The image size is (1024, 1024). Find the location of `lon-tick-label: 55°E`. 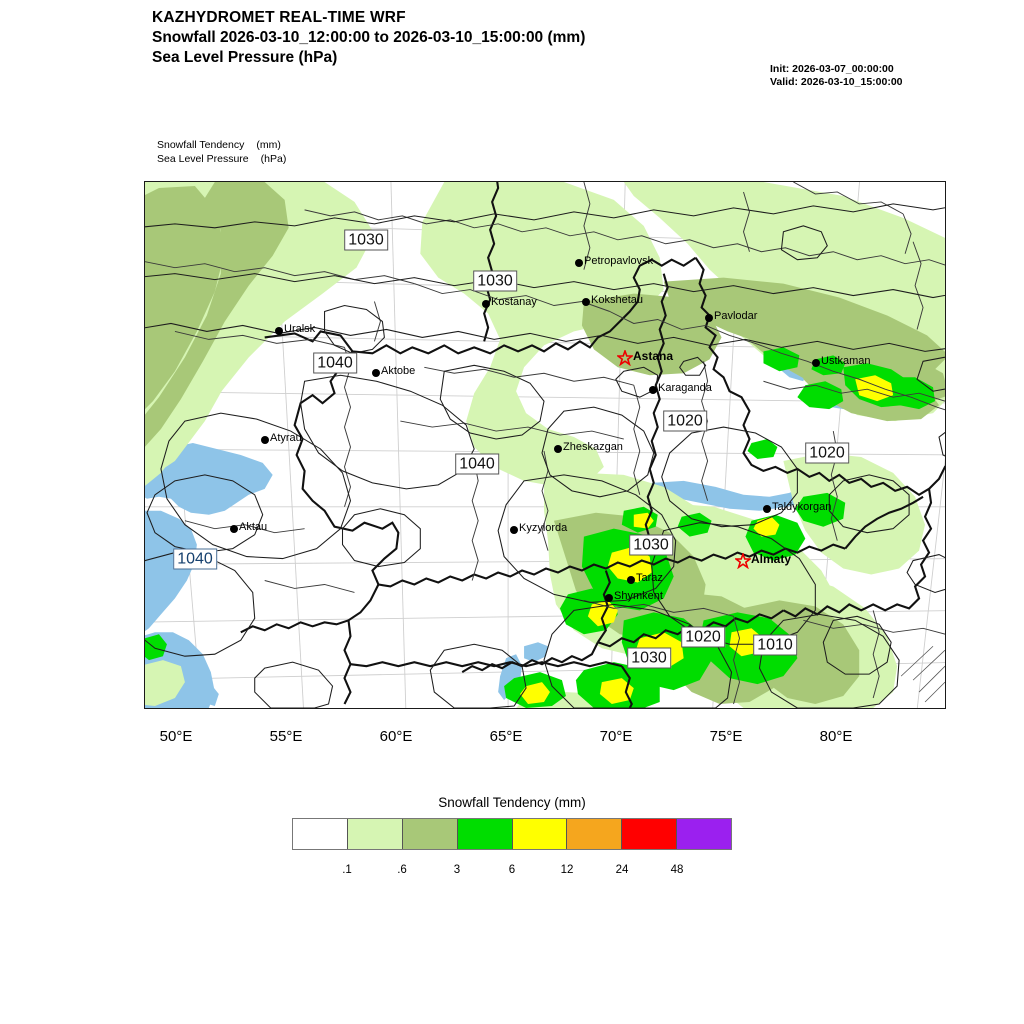

lon-tick-label: 55°E is located at coordinates (286, 736).